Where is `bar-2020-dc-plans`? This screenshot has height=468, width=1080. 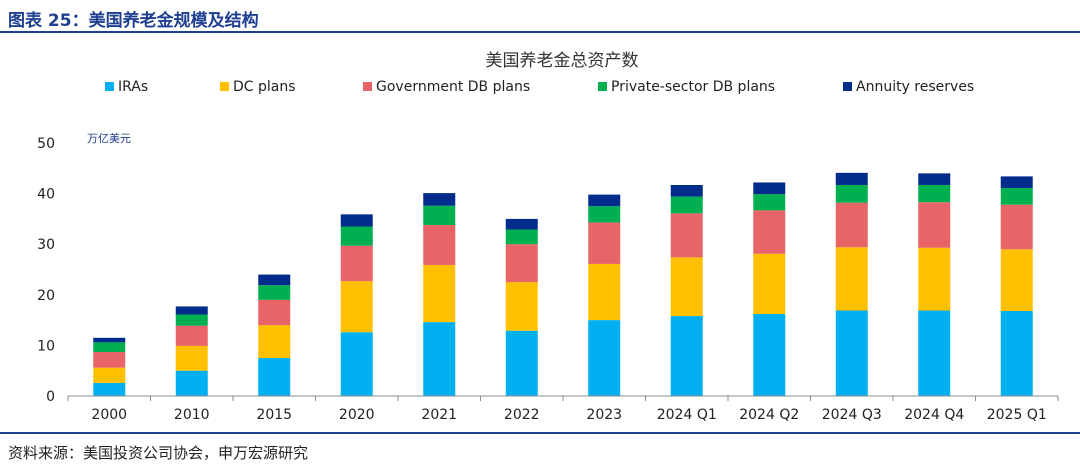
bar-2020-dc-plans is located at coordinates (356, 307).